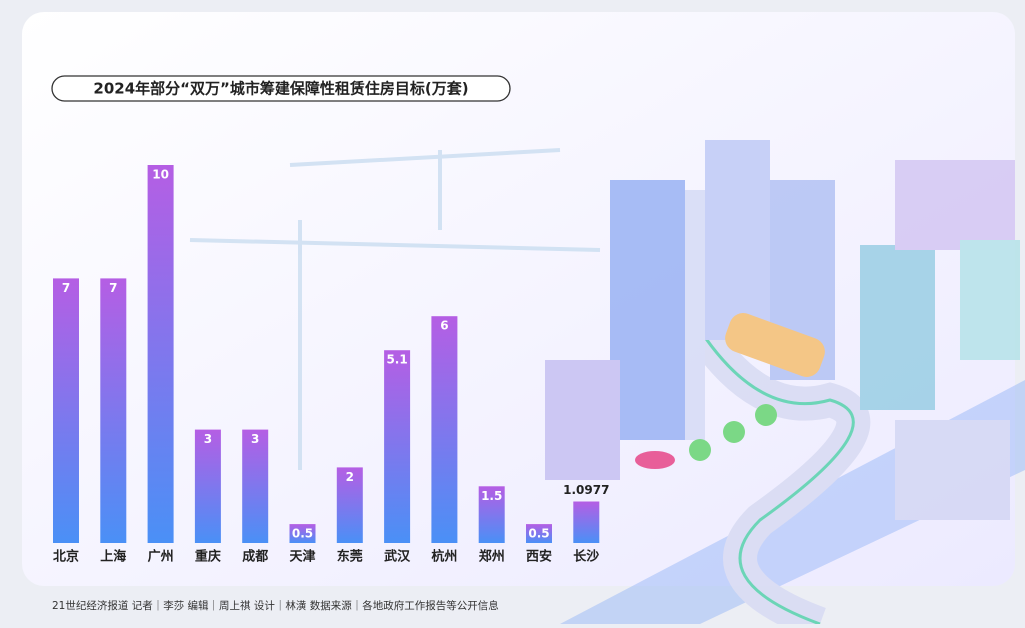  I want to click on x-tick-label: 东莞, so click(350, 557).